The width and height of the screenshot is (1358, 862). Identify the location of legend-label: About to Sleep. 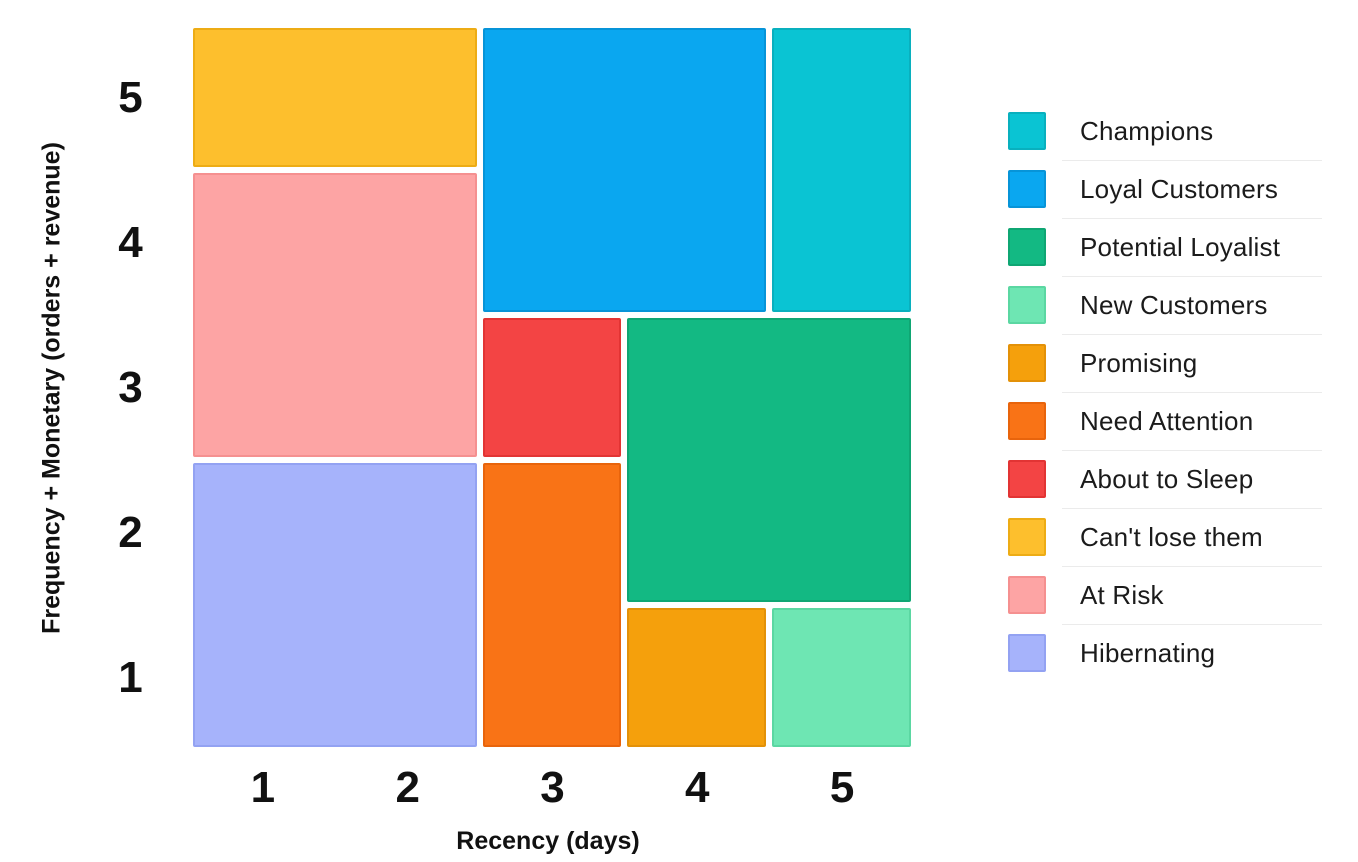
(1167, 478).